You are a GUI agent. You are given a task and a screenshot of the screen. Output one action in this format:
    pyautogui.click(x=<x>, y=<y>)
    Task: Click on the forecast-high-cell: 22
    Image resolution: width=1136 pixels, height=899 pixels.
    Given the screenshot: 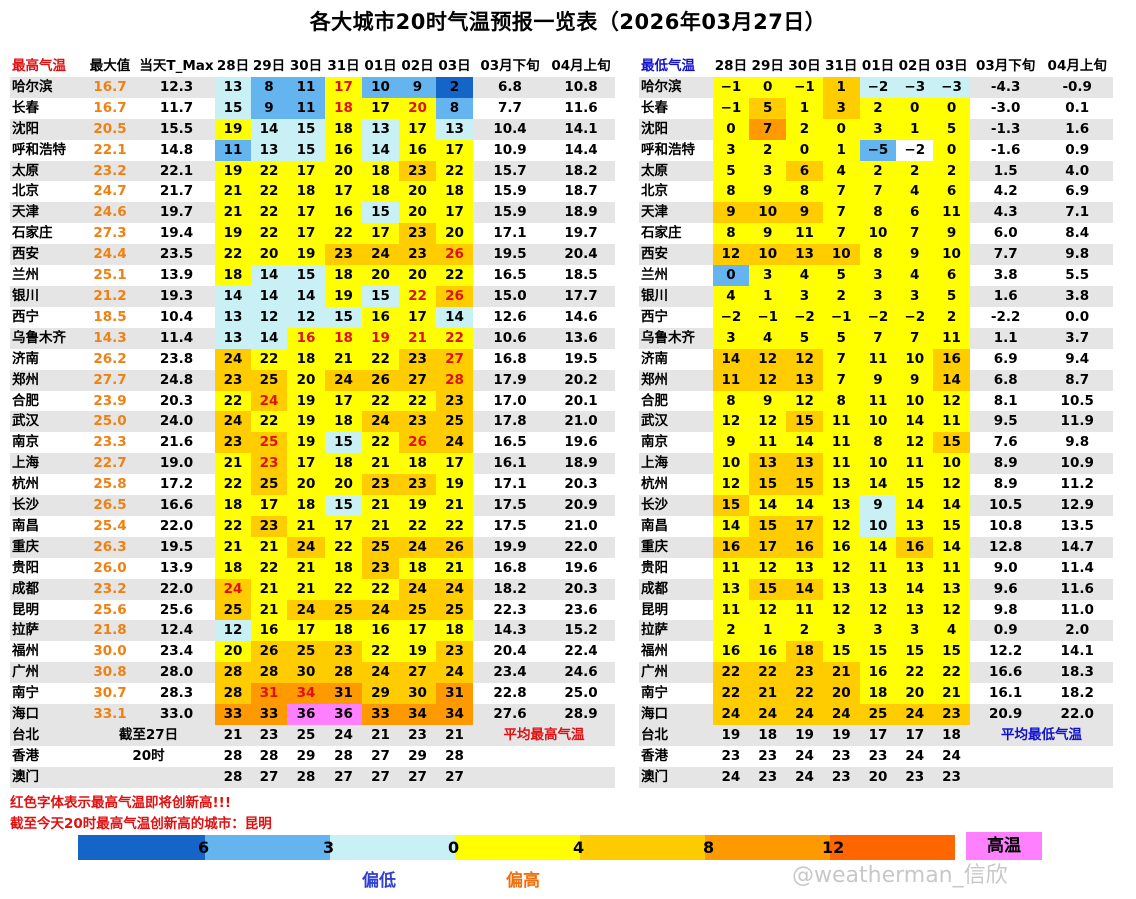 What is the action you would take?
    pyautogui.click(x=380, y=589)
    